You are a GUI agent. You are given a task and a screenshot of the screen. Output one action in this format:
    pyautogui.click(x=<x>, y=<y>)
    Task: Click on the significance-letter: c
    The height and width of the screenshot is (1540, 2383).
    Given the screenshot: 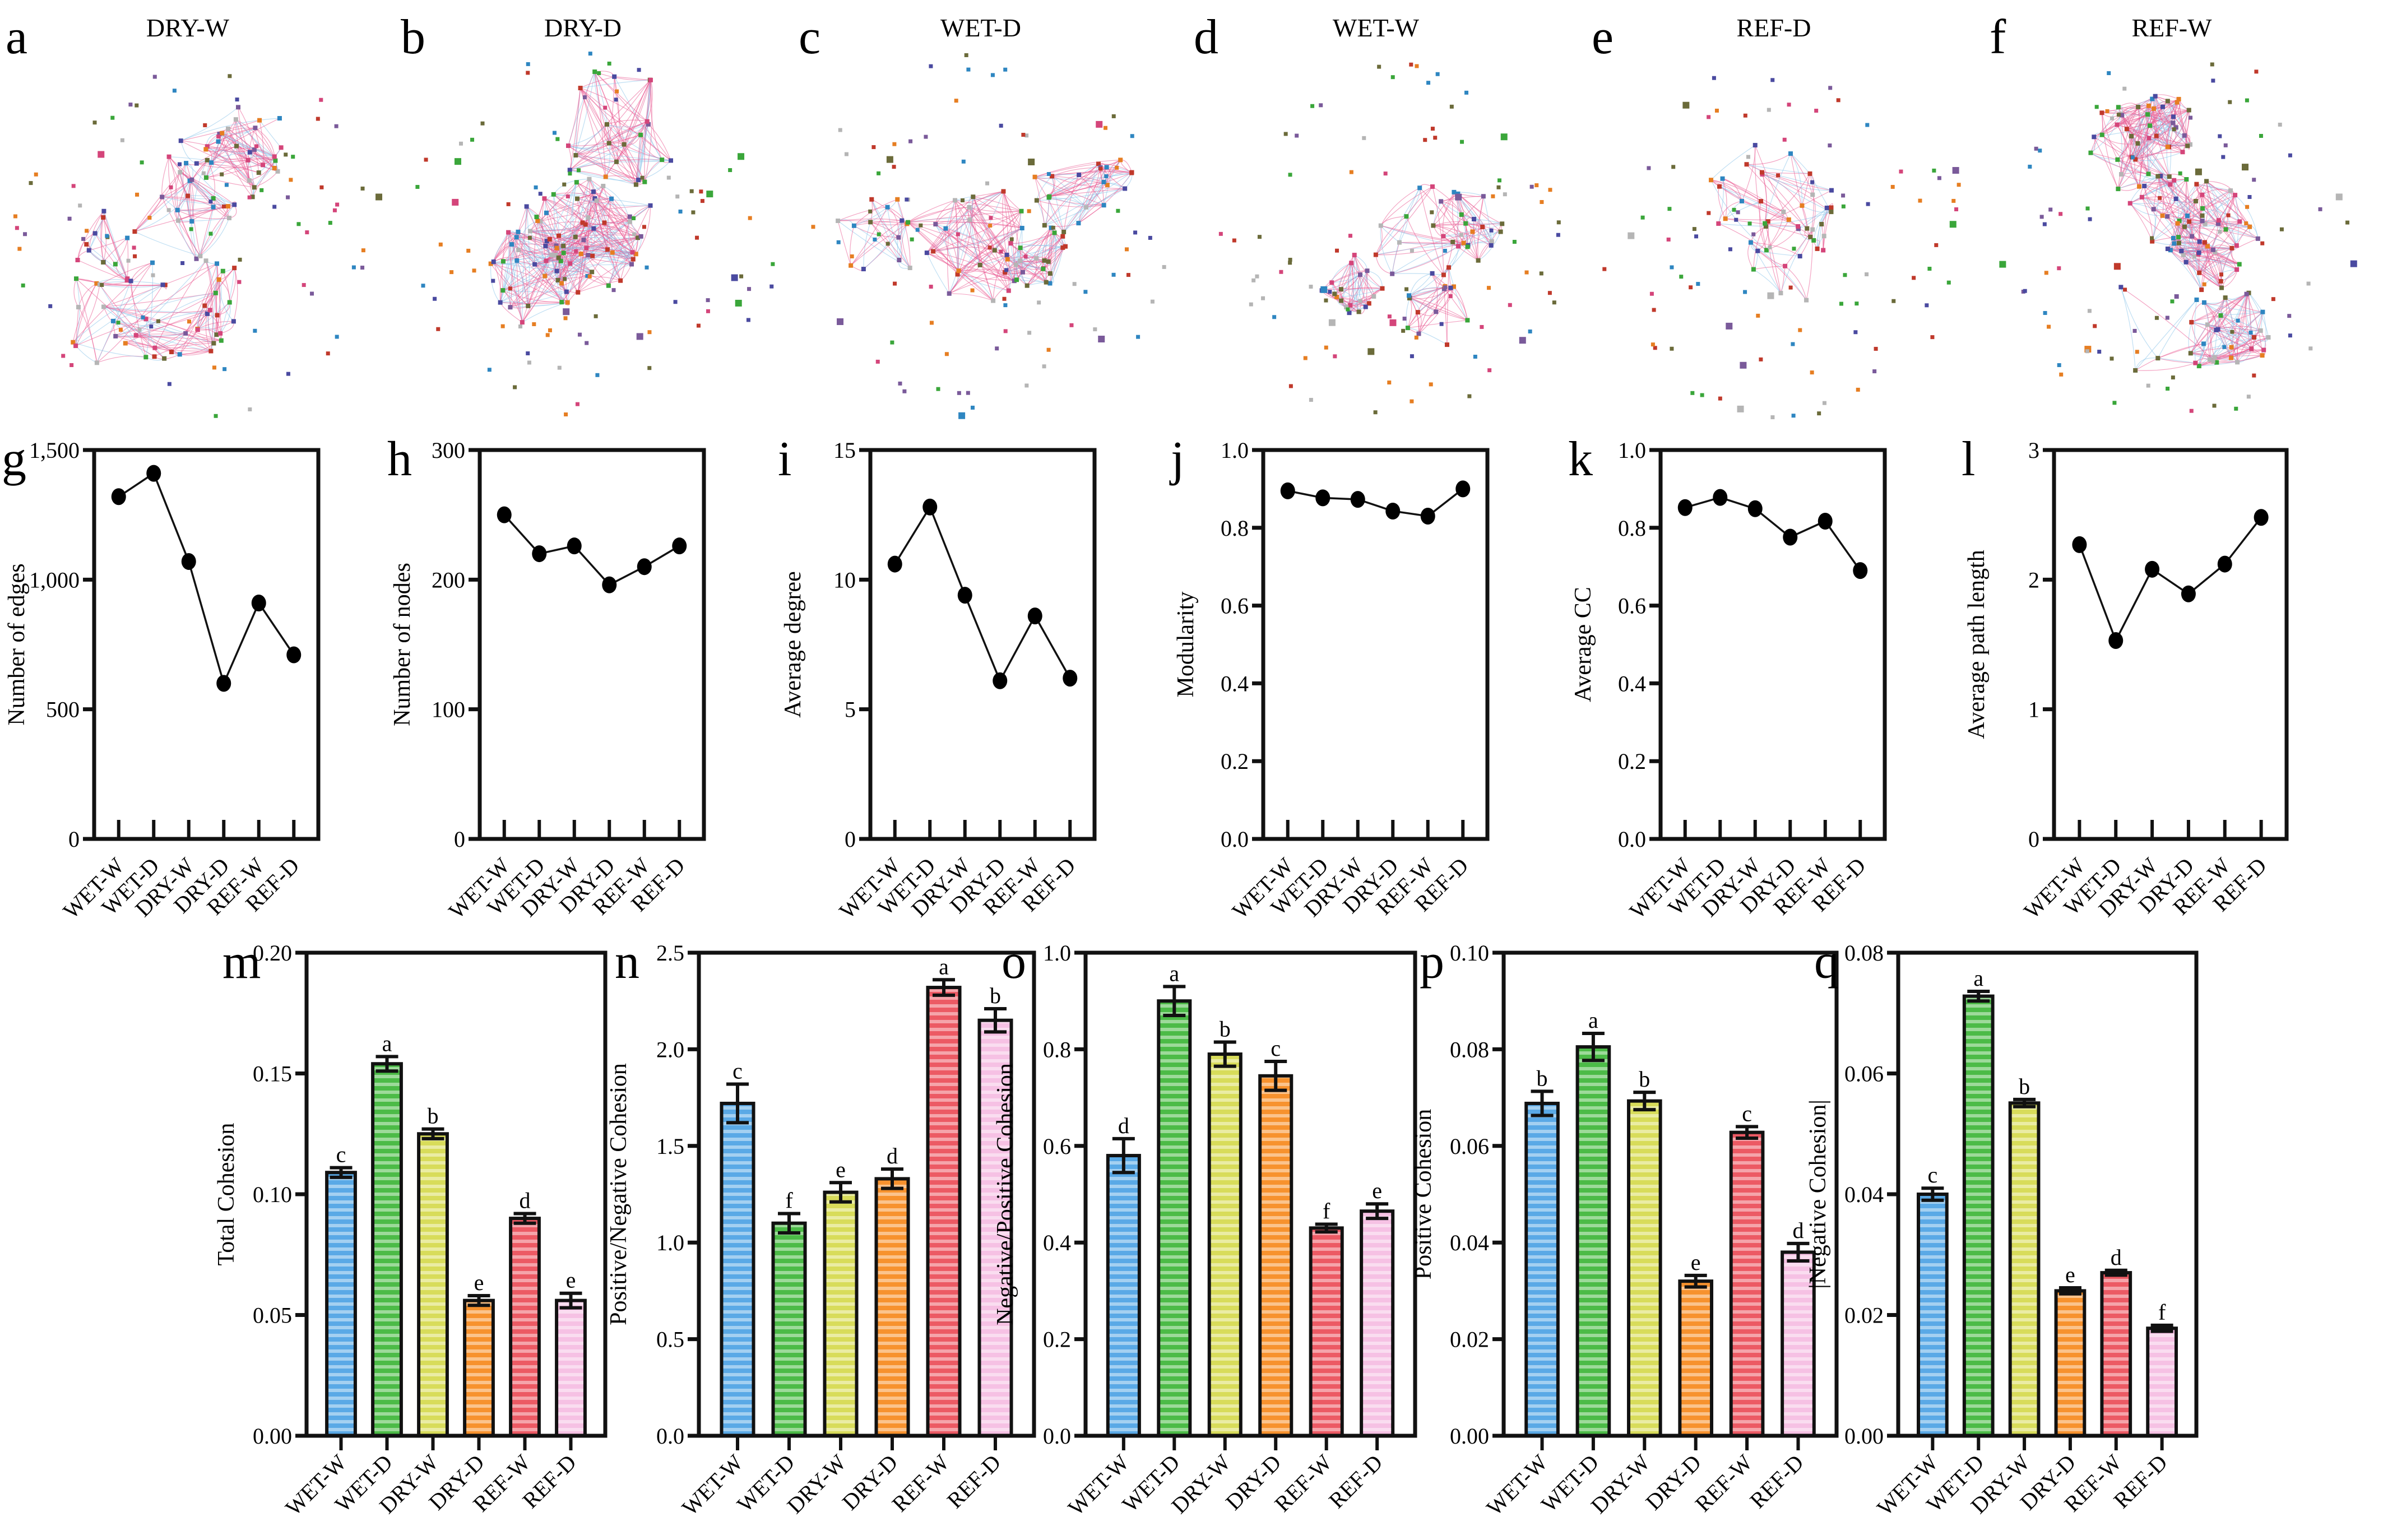 What is the action you would take?
    pyautogui.click(x=1747, y=1113)
    